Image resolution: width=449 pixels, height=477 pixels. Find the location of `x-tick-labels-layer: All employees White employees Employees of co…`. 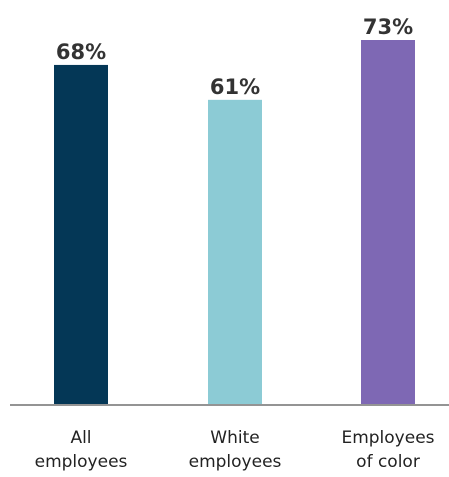

x-tick-labels-layer: All employees White employees Employees of co… is located at coordinates (235, 450).